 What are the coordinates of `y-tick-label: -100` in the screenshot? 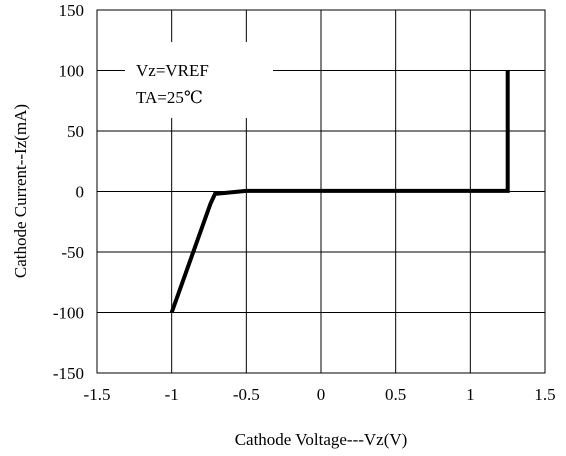 It's located at (68, 313).